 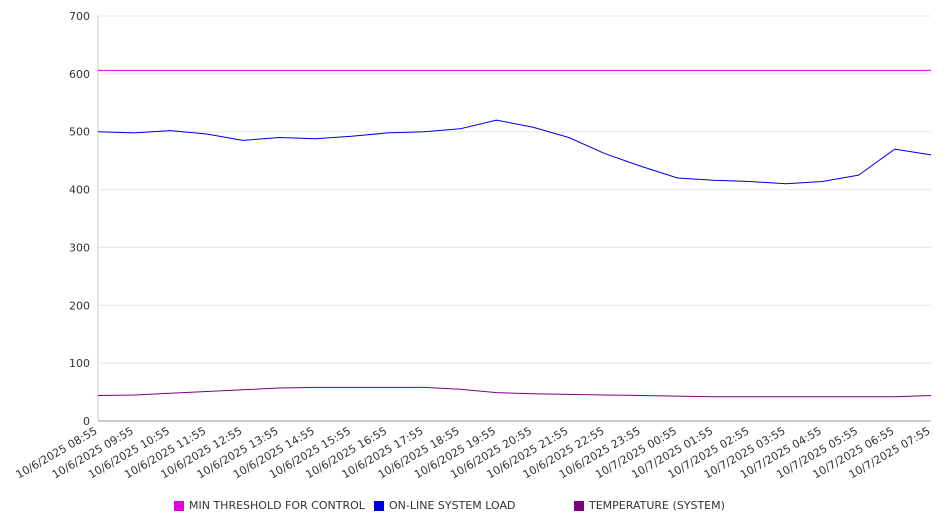 I want to click on legend-item-system-load: ON-LINE SYSTEM LOAD, so click(x=444, y=505).